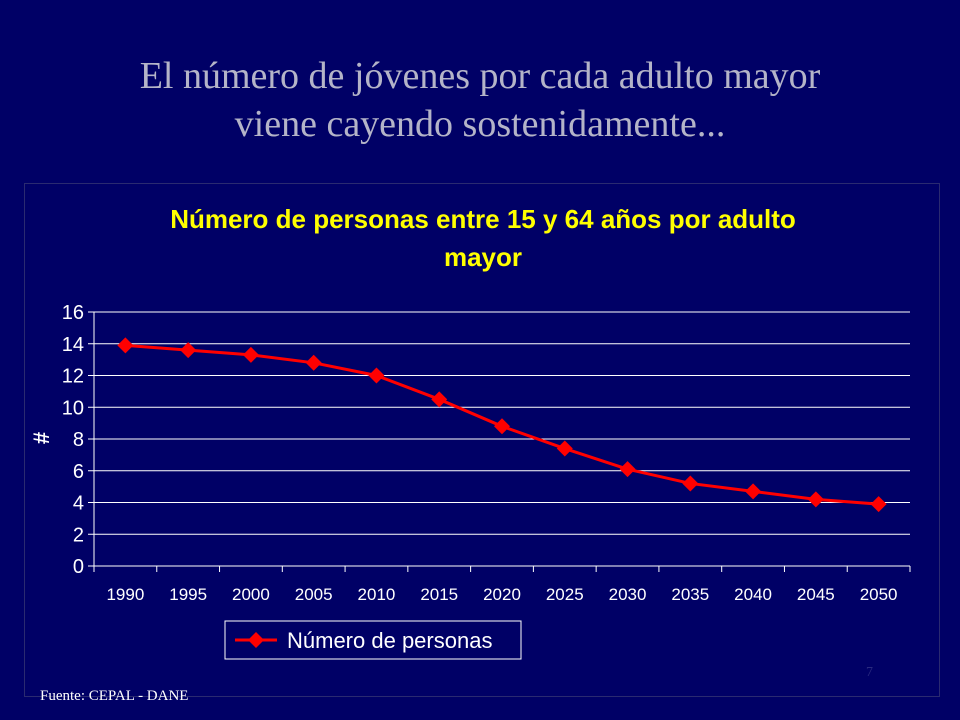  I want to click on x-tick-label: 2040, so click(753, 594).